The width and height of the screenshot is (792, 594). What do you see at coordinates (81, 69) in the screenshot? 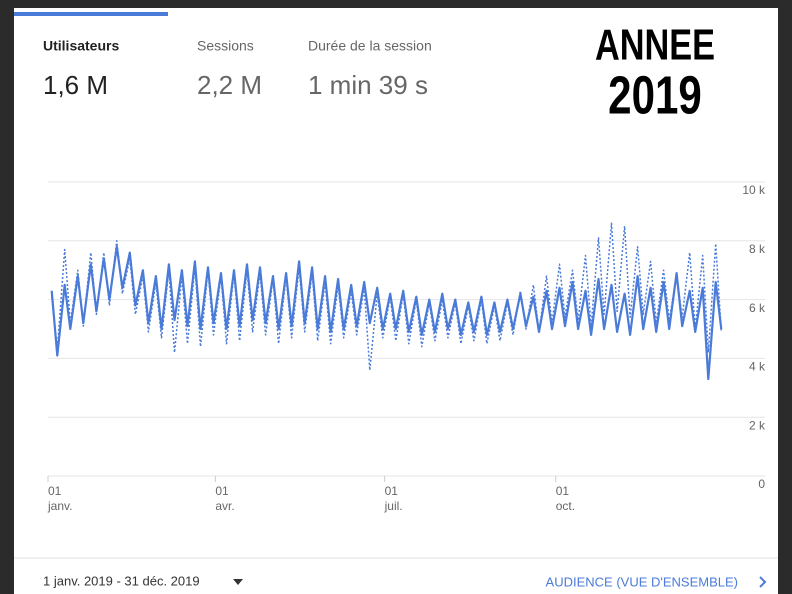
I see `metric-tab: Utilisateurs 1,6 M` at bounding box center [81, 69].